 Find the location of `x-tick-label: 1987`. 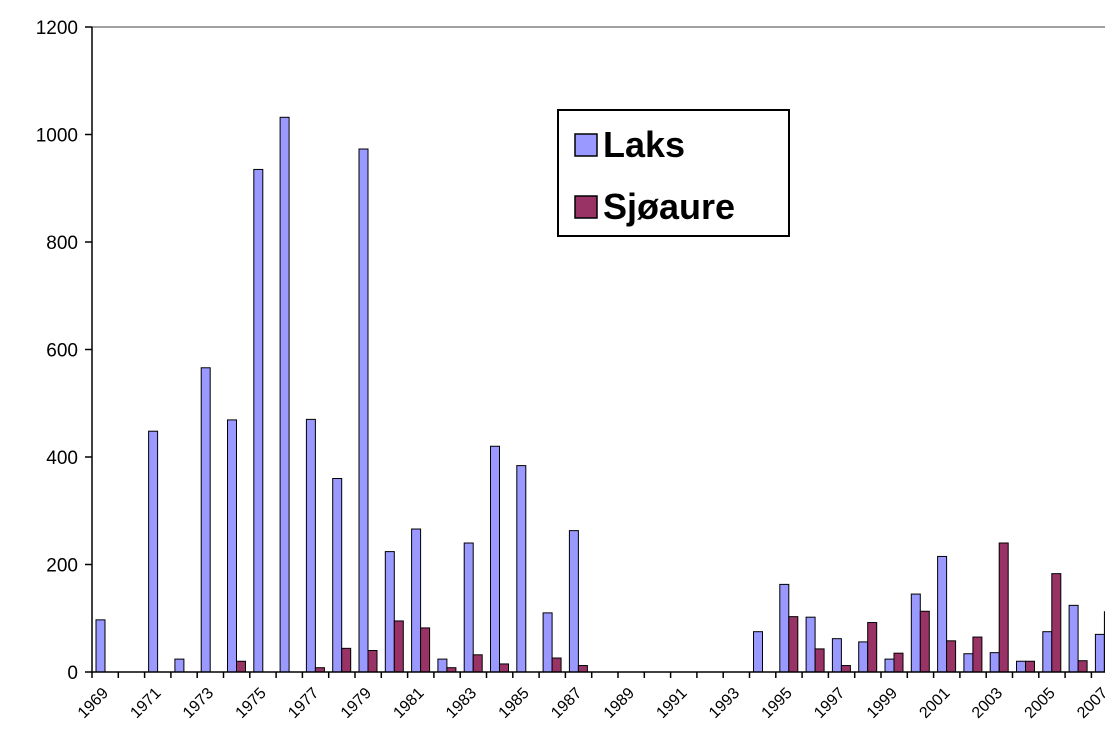

x-tick-label: 1987 is located at coordinates (566, 703).